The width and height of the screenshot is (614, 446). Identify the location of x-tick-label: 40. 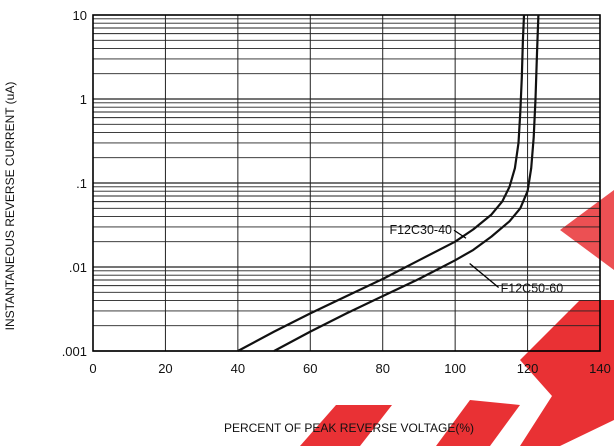
(238, 368).